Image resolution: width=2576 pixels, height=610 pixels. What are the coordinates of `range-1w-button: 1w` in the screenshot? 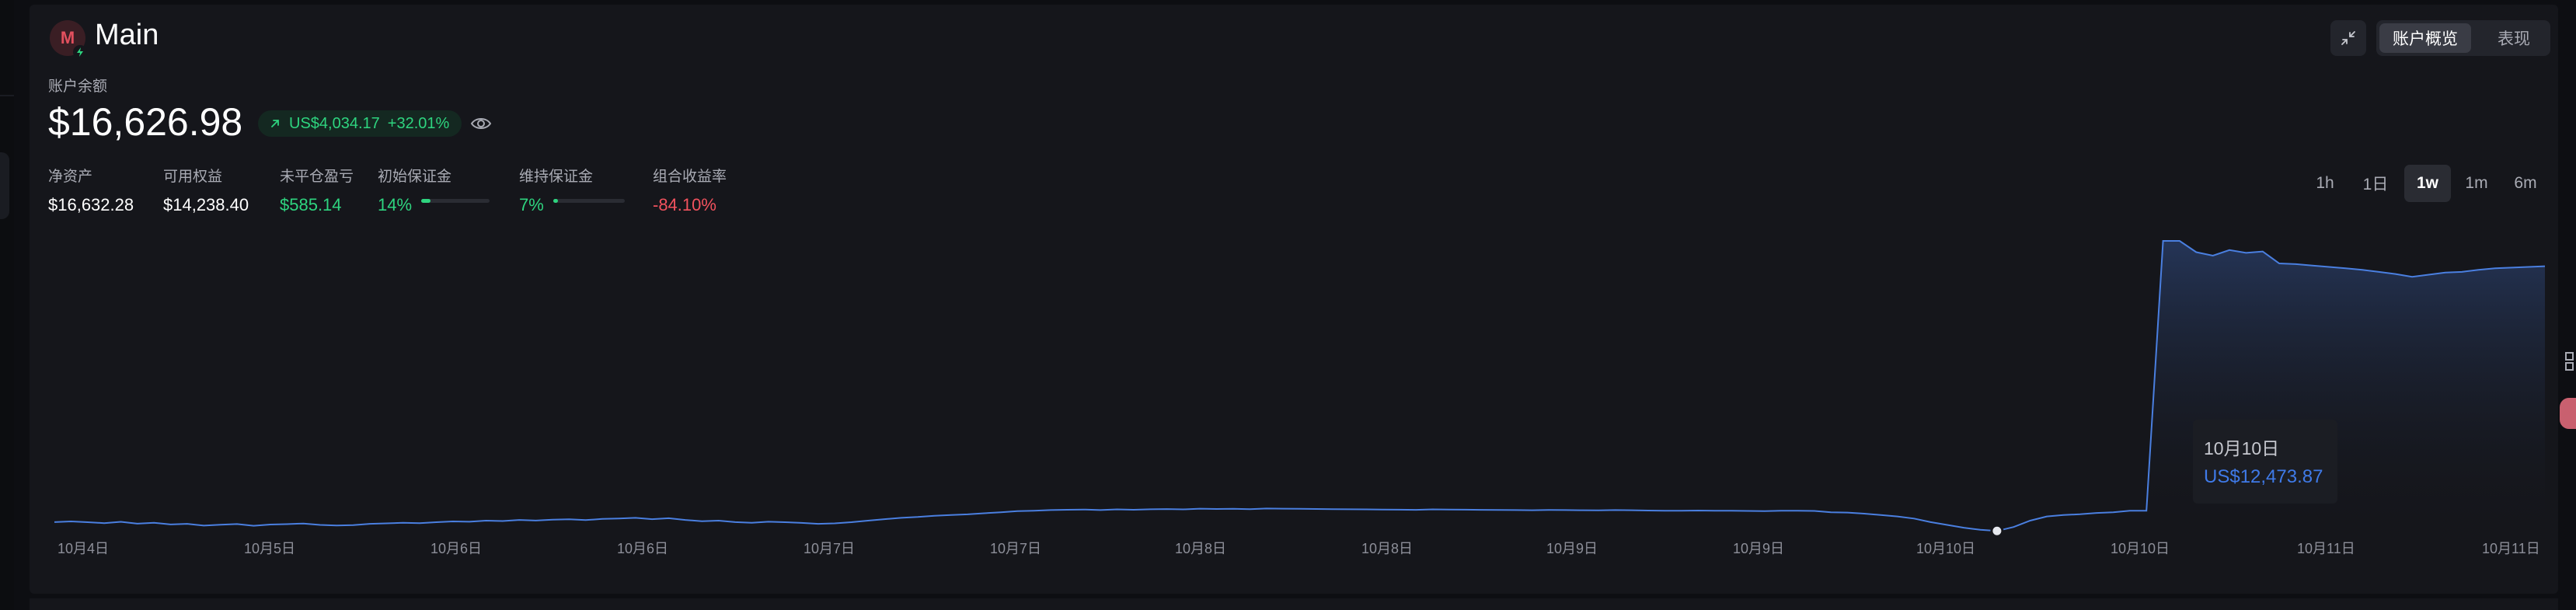 It's located at (2427, 184).